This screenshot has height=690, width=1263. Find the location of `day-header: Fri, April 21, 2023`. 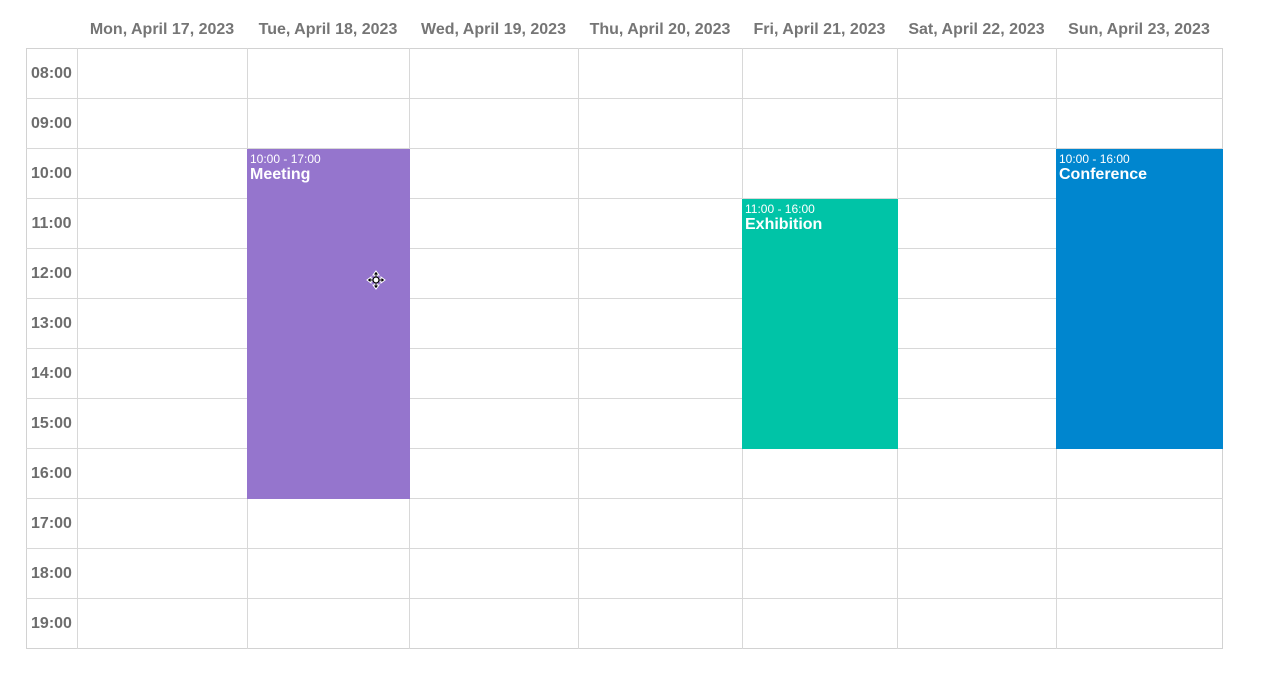

day-header: Fri, April 21, 2023 is located at coordinates (819, 29).